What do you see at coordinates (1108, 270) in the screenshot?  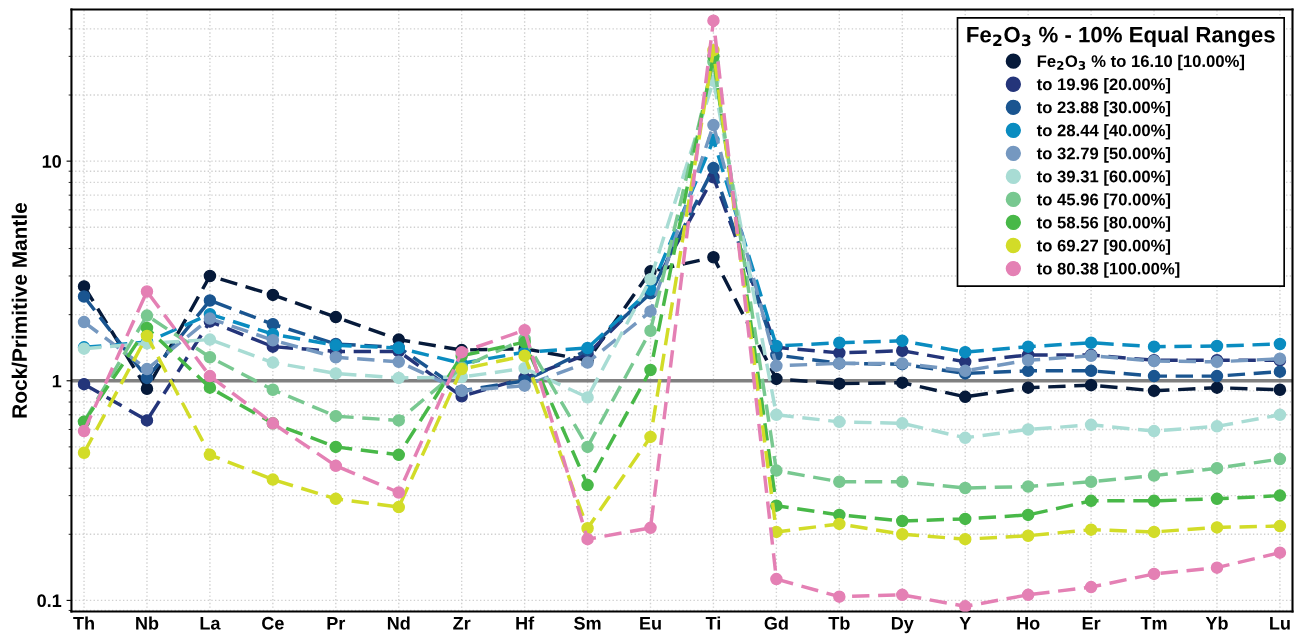 I see `legend-label: to 80.38 [100.00%]` at bounding box center [1108, 270].